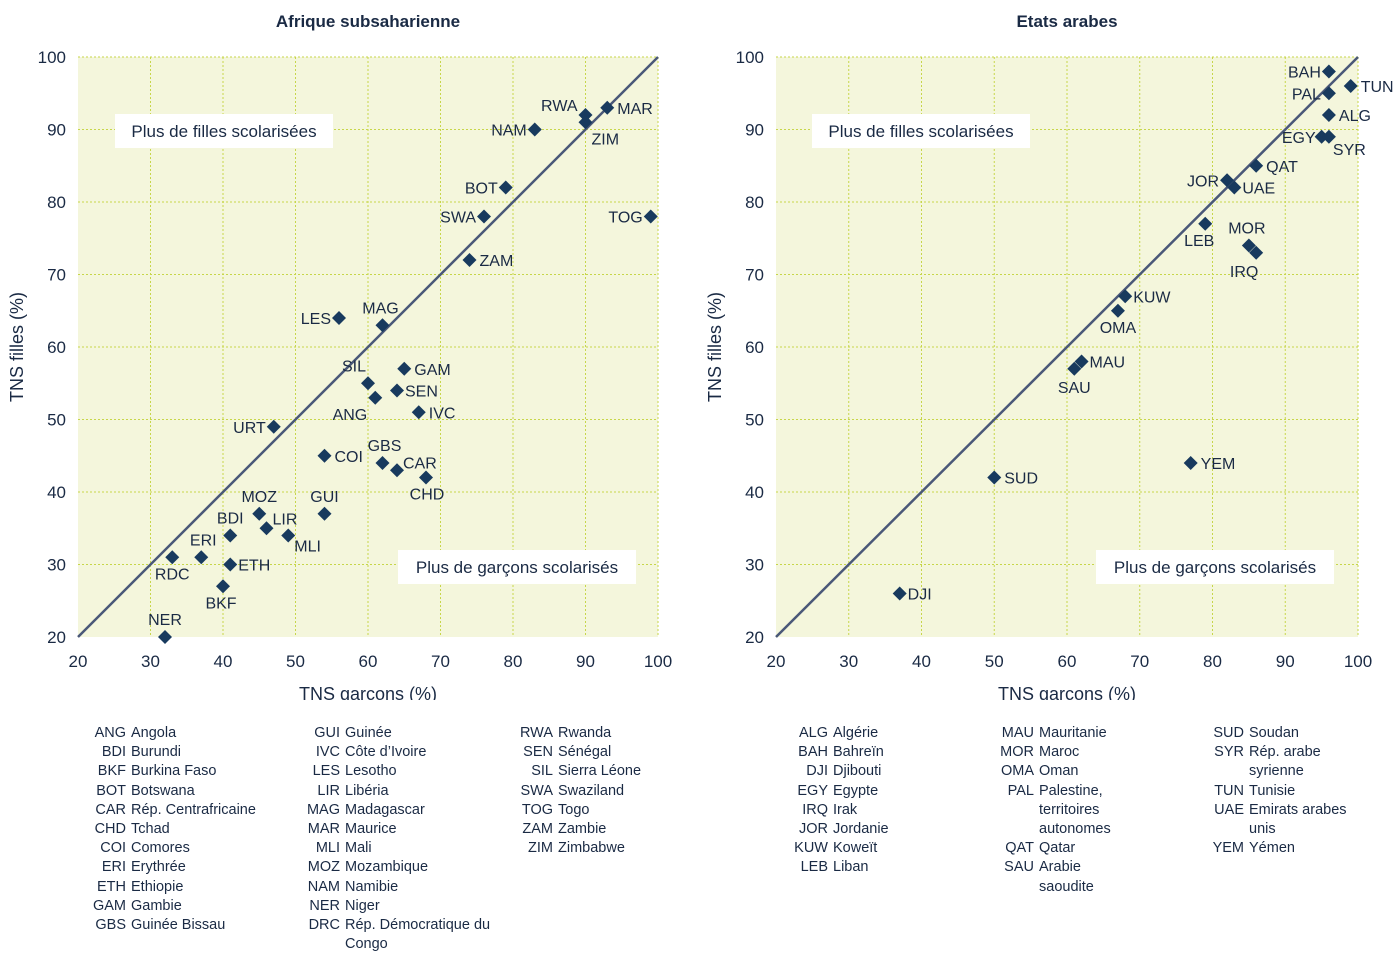 The height and width of the screenshot is (954, 1400). What do you see at coordinates (394, 935) in the screenshot?
I see `legend-item: DRC Rép. Démocratique du Congo` at bounding box center [394, 935].